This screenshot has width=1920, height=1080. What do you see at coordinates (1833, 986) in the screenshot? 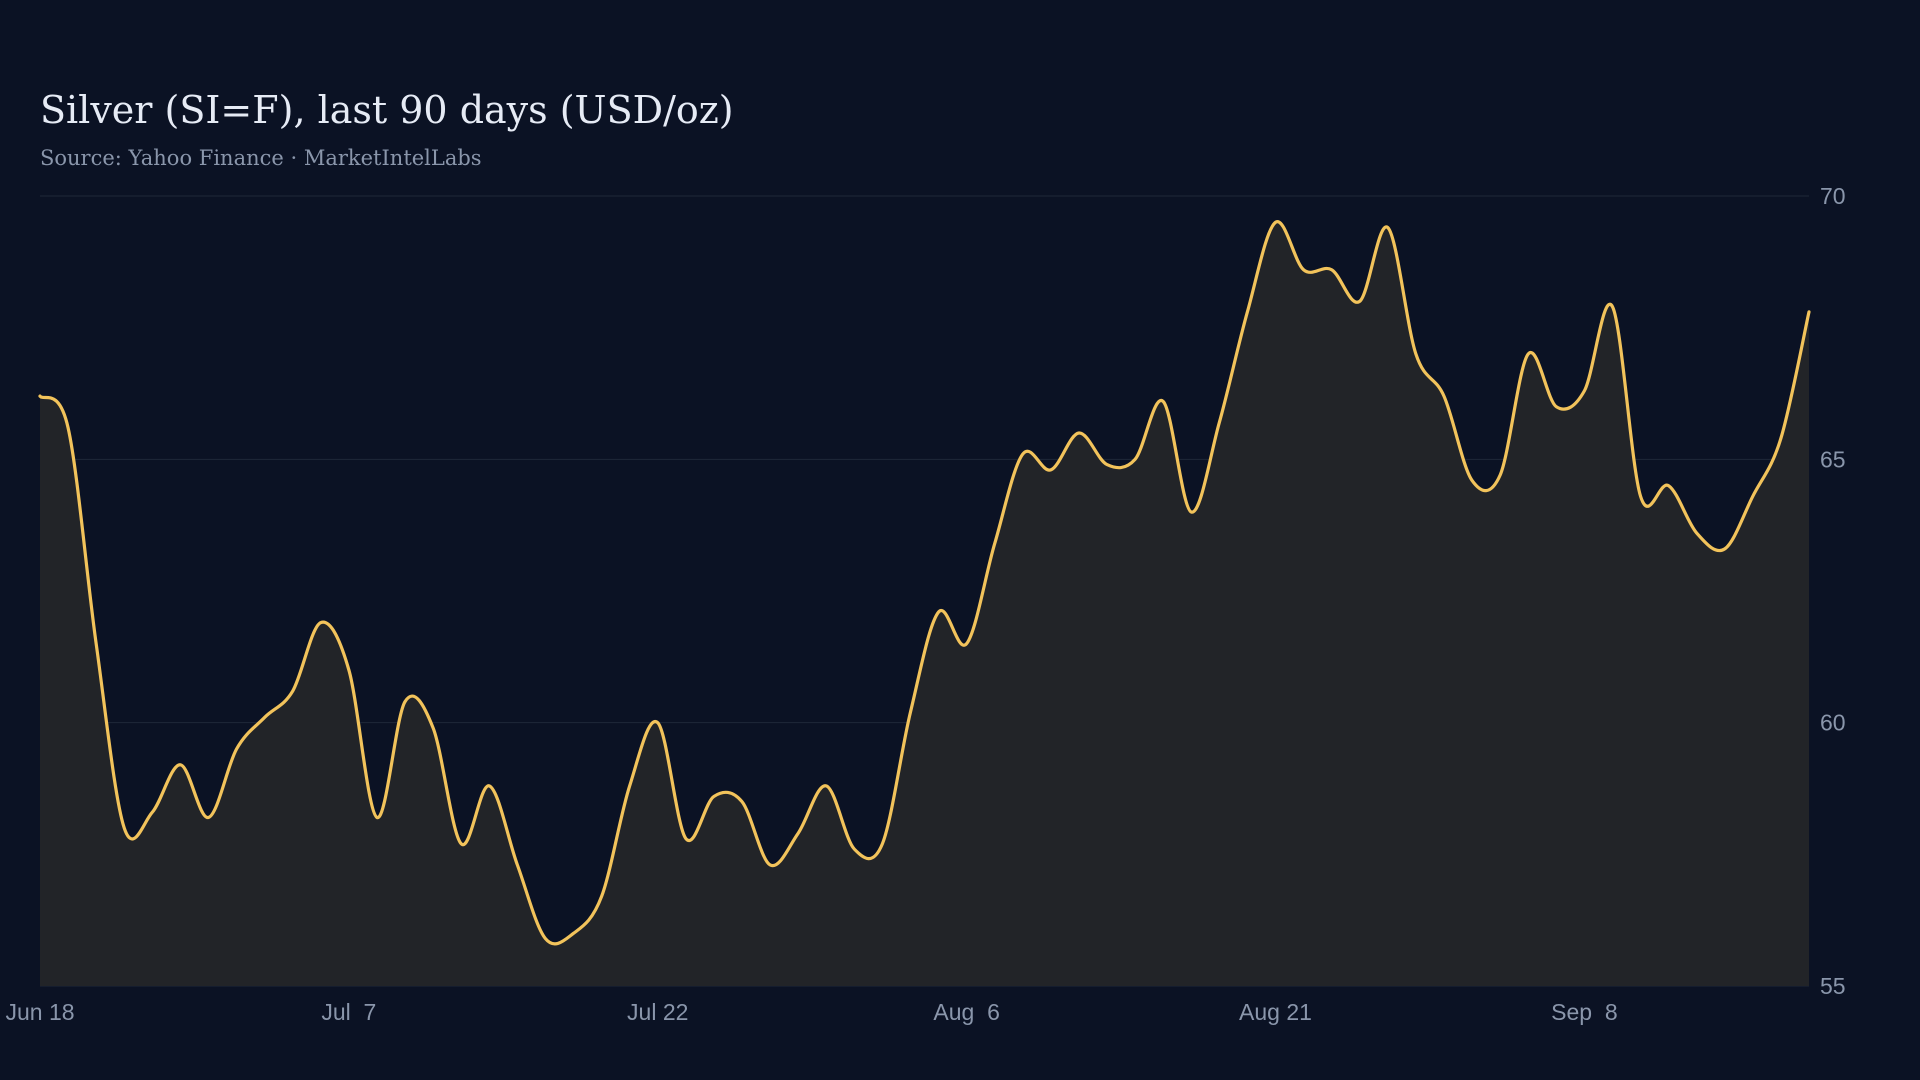
I see `y-tick-label: 55` at bounding box center [1833, 986].